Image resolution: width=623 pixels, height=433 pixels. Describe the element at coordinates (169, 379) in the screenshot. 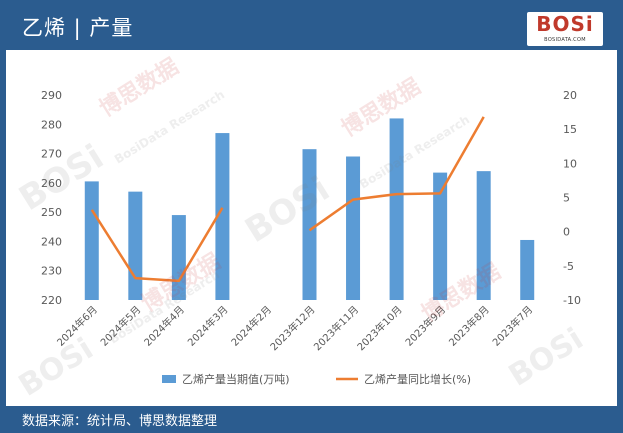

I see `legend-swatch-bar` at that location.